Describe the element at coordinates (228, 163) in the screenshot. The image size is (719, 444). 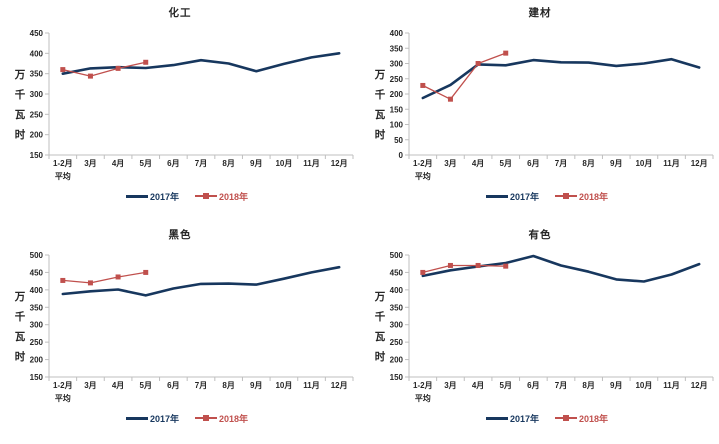
I see `x-tick-label: 8月` at that location.